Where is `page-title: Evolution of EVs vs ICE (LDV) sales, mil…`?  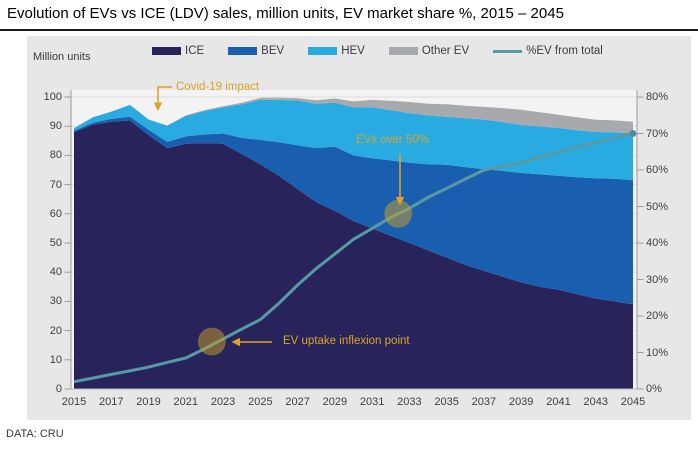 page-title: Evolution of EVs vs ICE (LDV) sales, mil… is located at coordinates (285, 13).